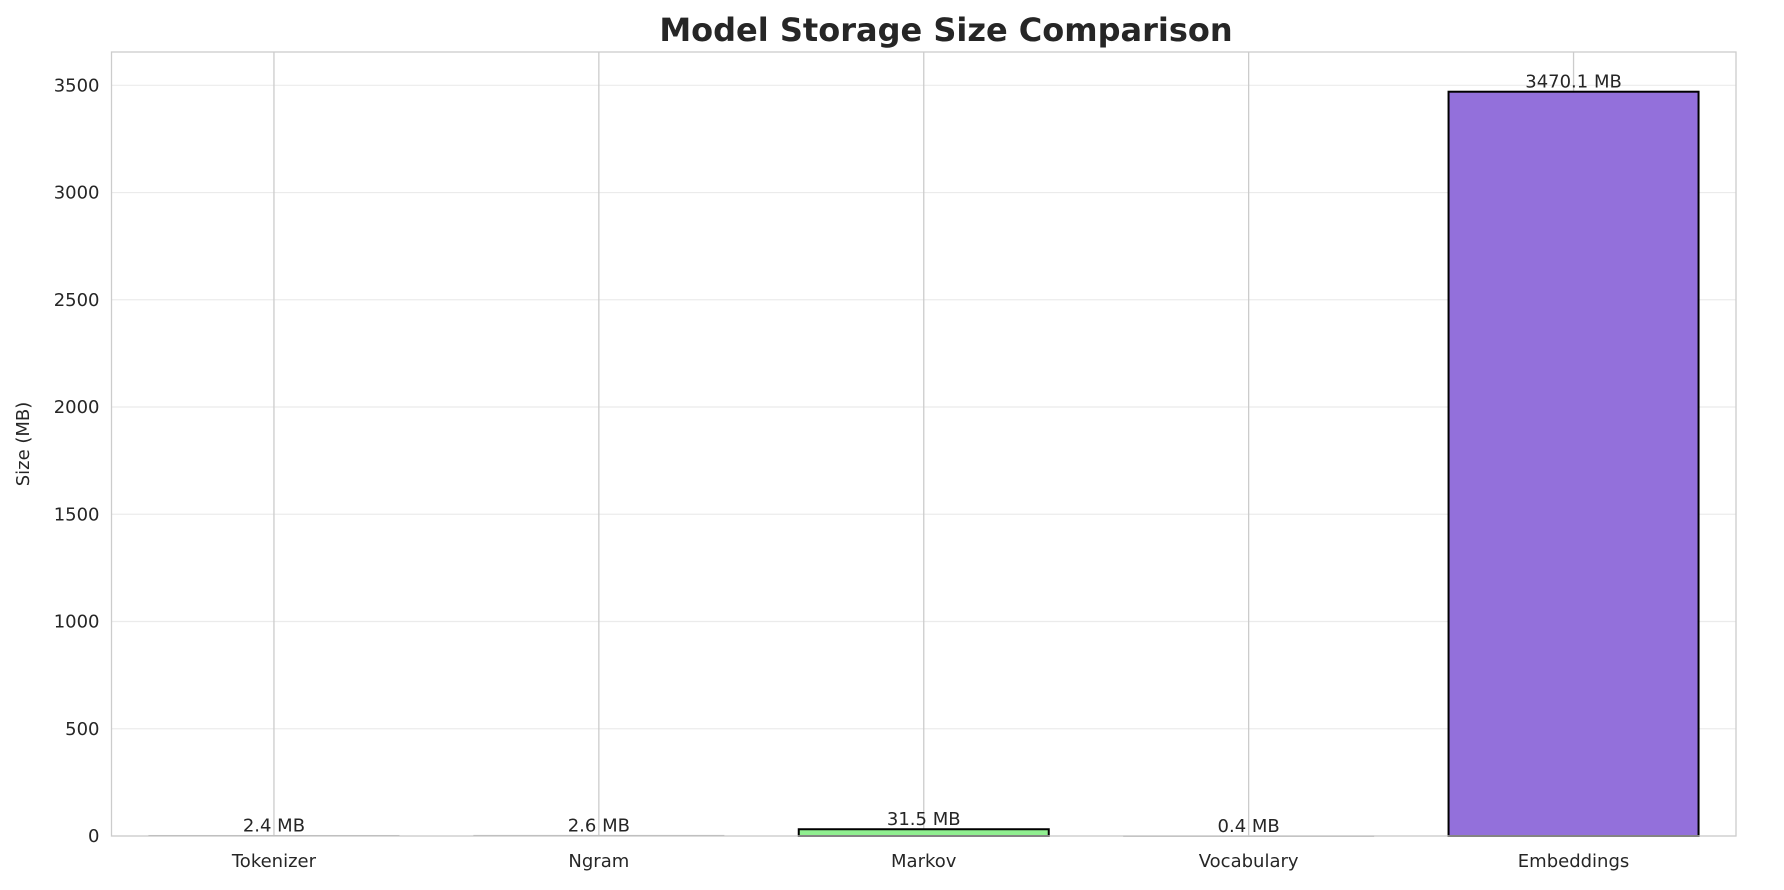 This screenshot has width=1784, height=890. What do you see at coordinates (82, 729) in the screenshot?
I see `y-tick-label: 500` at bounding box center [82, 729].